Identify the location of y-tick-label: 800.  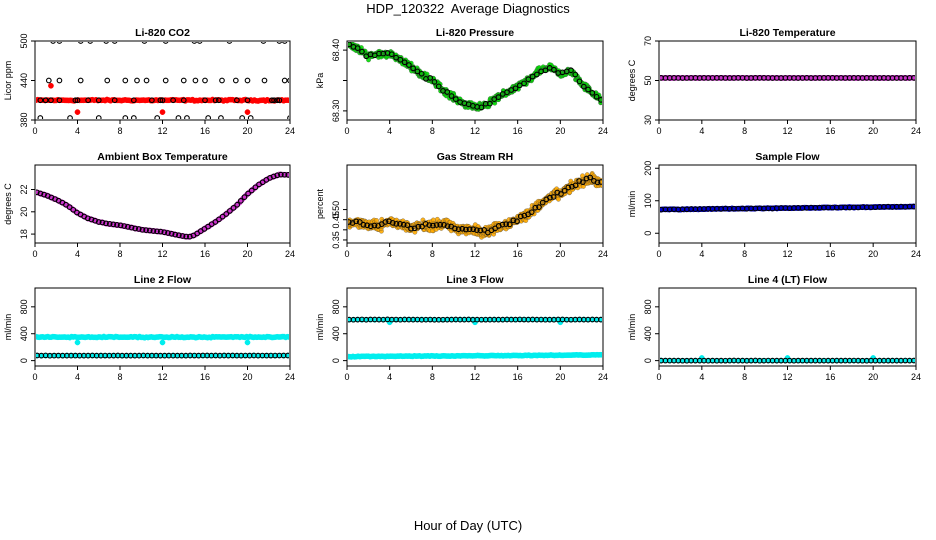
(24, 306).